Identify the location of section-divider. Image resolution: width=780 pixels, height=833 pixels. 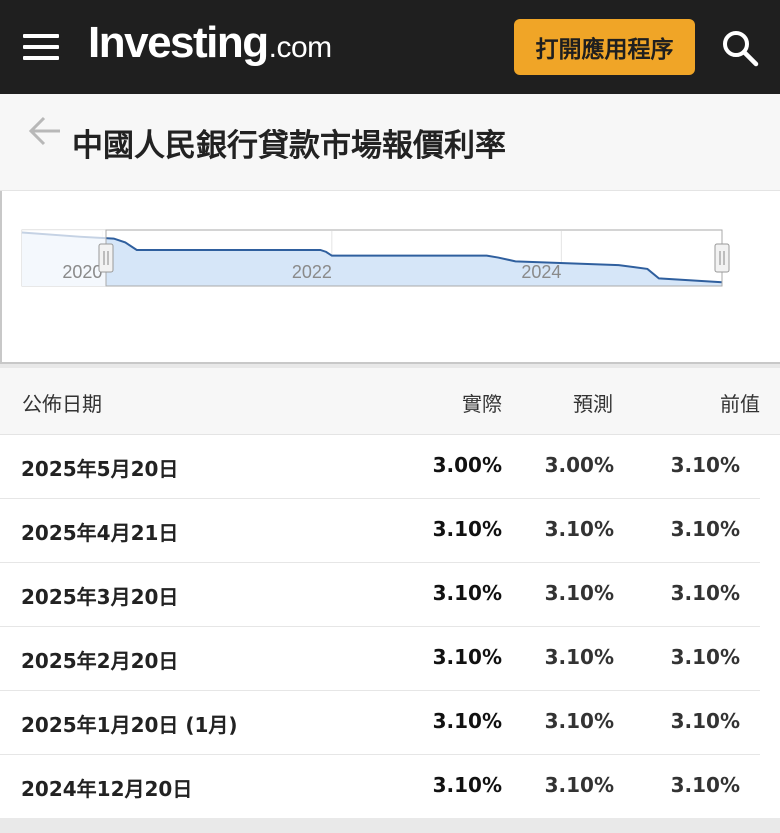
(390, 366).